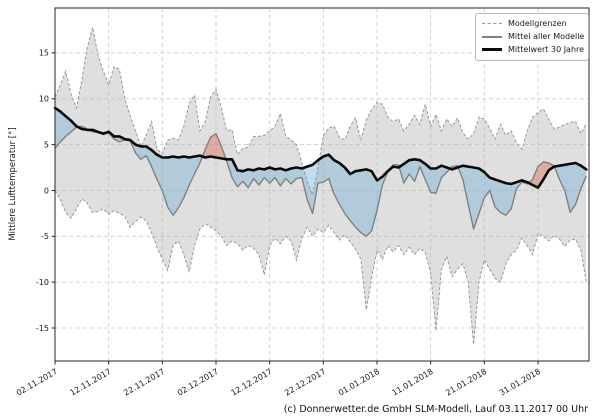 The width and height of the screenshot is (600, 420). I want to click on legend-label: Mittel aller Modelle, so click(546, 36).